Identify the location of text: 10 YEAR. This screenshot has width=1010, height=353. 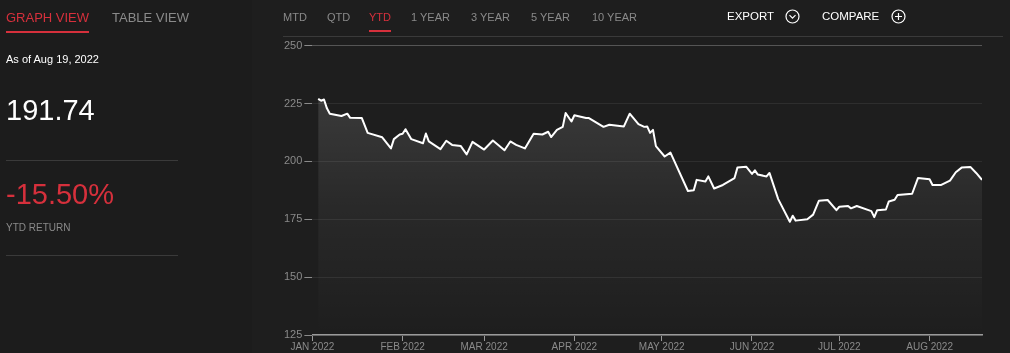
(615, 17).